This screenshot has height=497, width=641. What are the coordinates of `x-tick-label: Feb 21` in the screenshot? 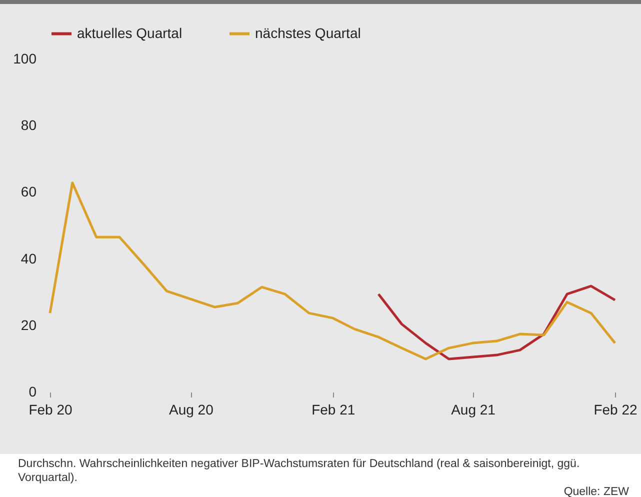 It's located at (334, 410).